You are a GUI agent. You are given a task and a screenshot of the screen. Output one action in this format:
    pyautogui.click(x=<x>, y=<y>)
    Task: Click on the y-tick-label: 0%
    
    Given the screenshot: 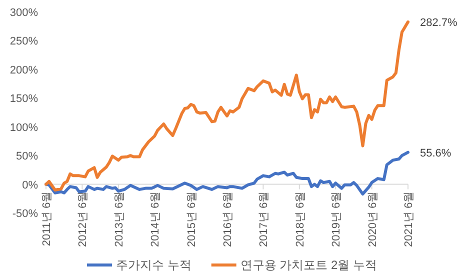 What is the action you would take?
    pyautogui.click(x=30, y=185)
    